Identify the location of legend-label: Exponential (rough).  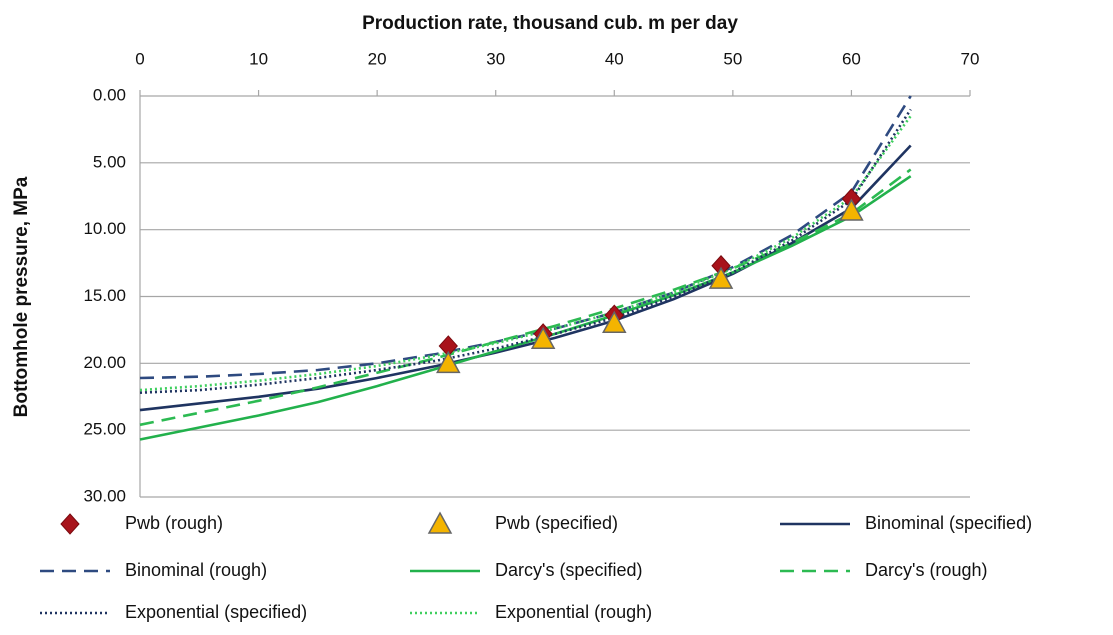
(573, 612).